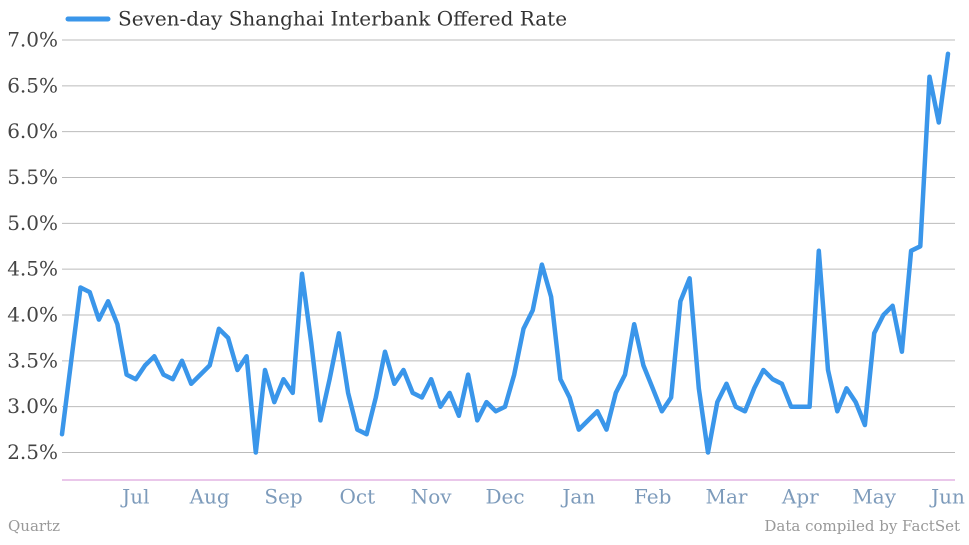 Image resolution: width=969 pixels, height=545 pixels. What do you see at coordinates (134, 497) in the screenshot?
I see `x-tick-label: Jul` at bounding box center [134, 497].